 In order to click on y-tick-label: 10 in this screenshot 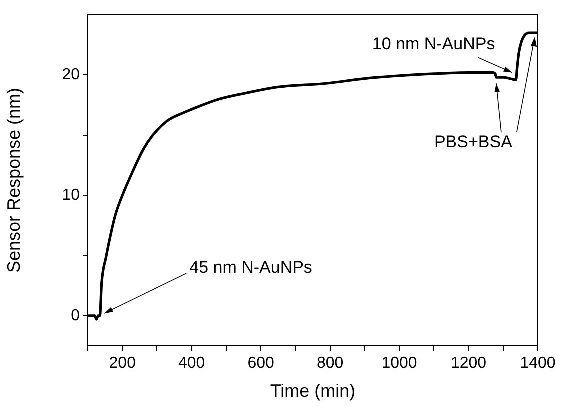, I will do `click(71, 195)`.